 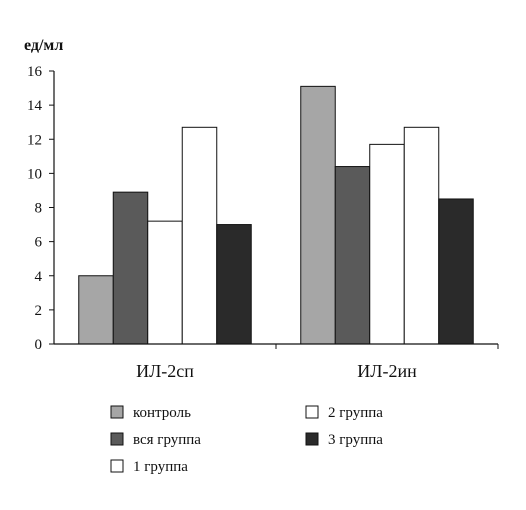 I want to click on bar-2-группа-ИЛ-2сп, so click(x=199, y=235).